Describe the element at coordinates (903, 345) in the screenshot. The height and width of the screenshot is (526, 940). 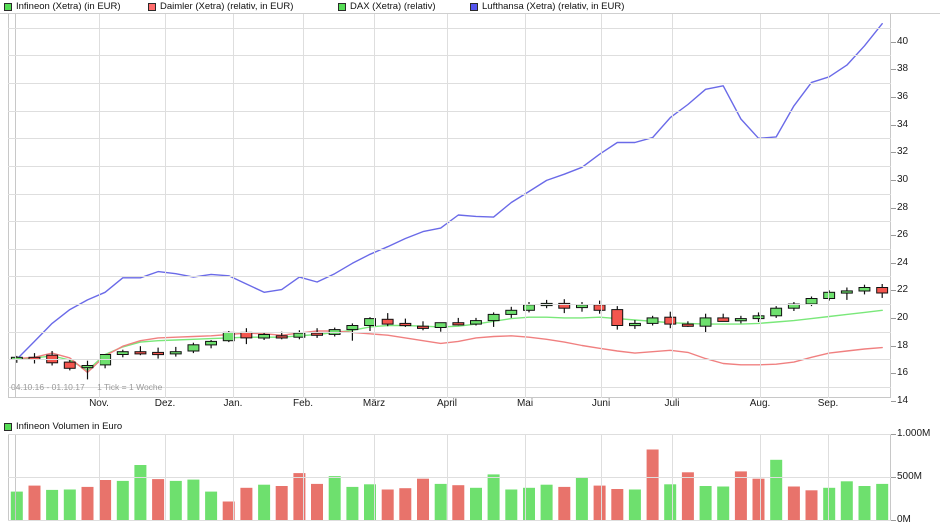
I see `price-tick-label: 18` at that location.